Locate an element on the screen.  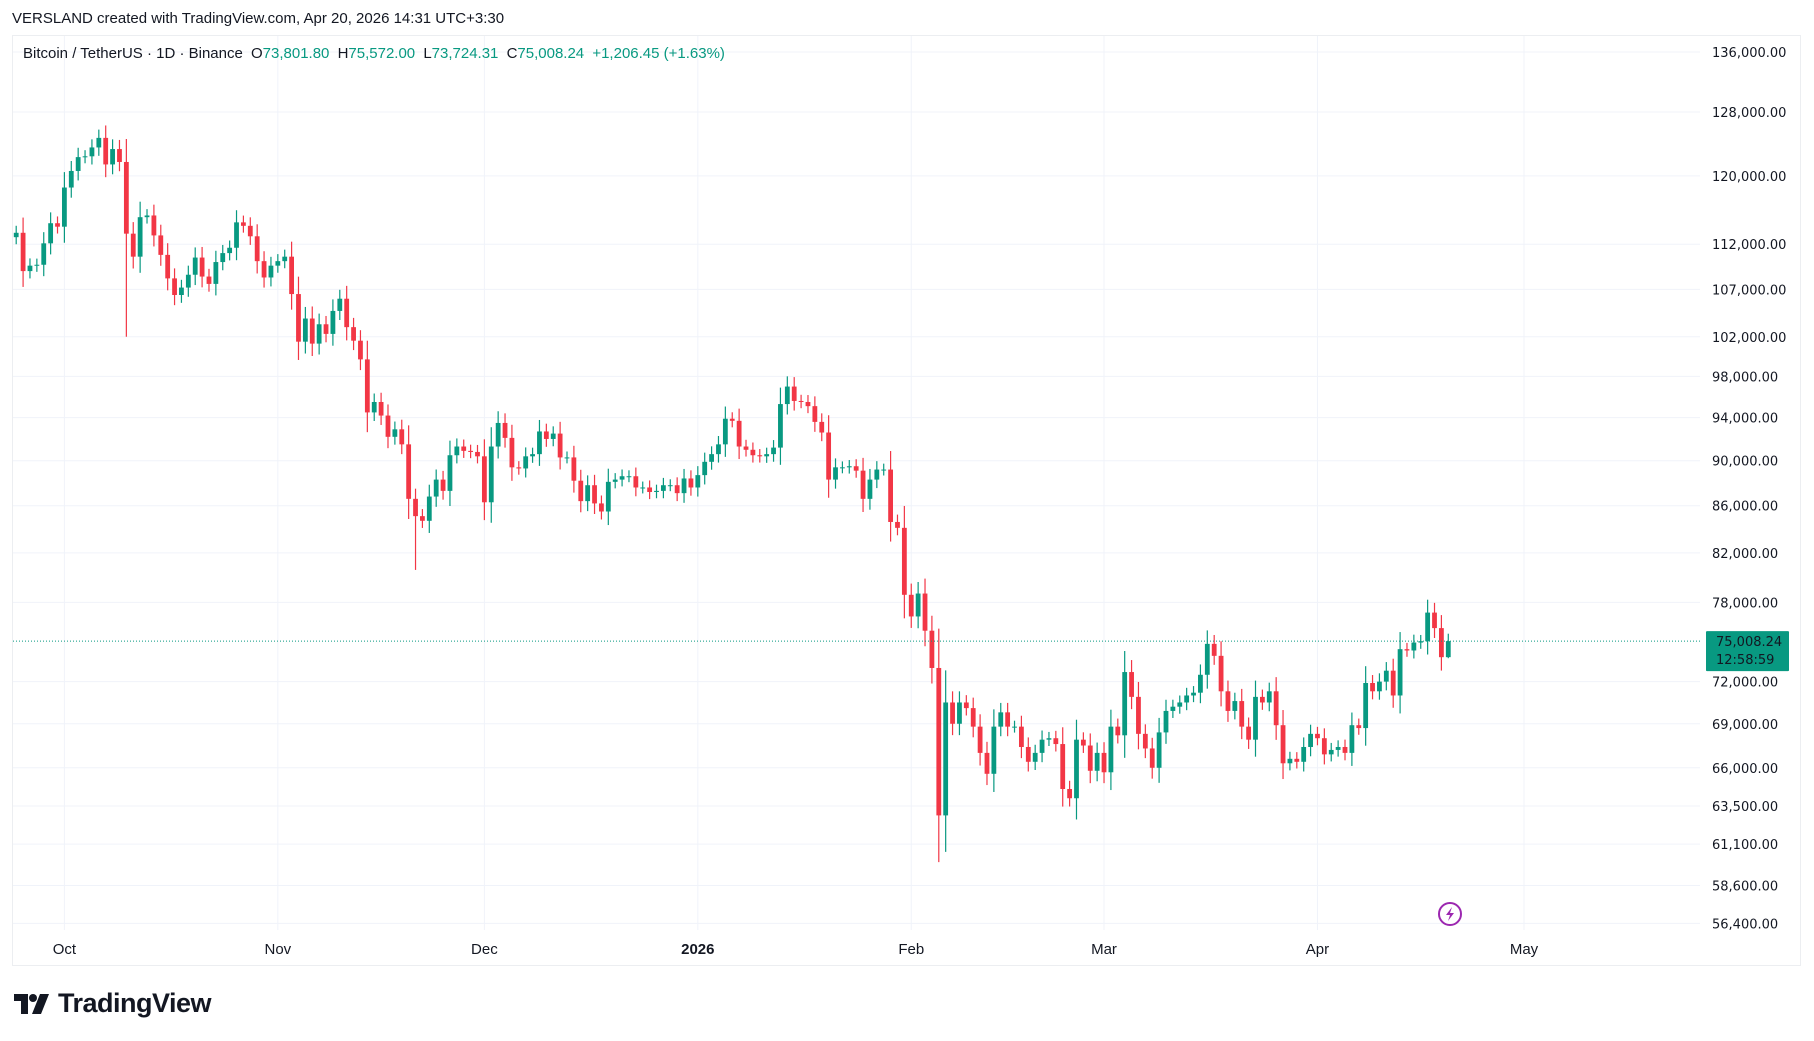
price-tick-label: 86,000.00 is located at coordinates (1745, 507).